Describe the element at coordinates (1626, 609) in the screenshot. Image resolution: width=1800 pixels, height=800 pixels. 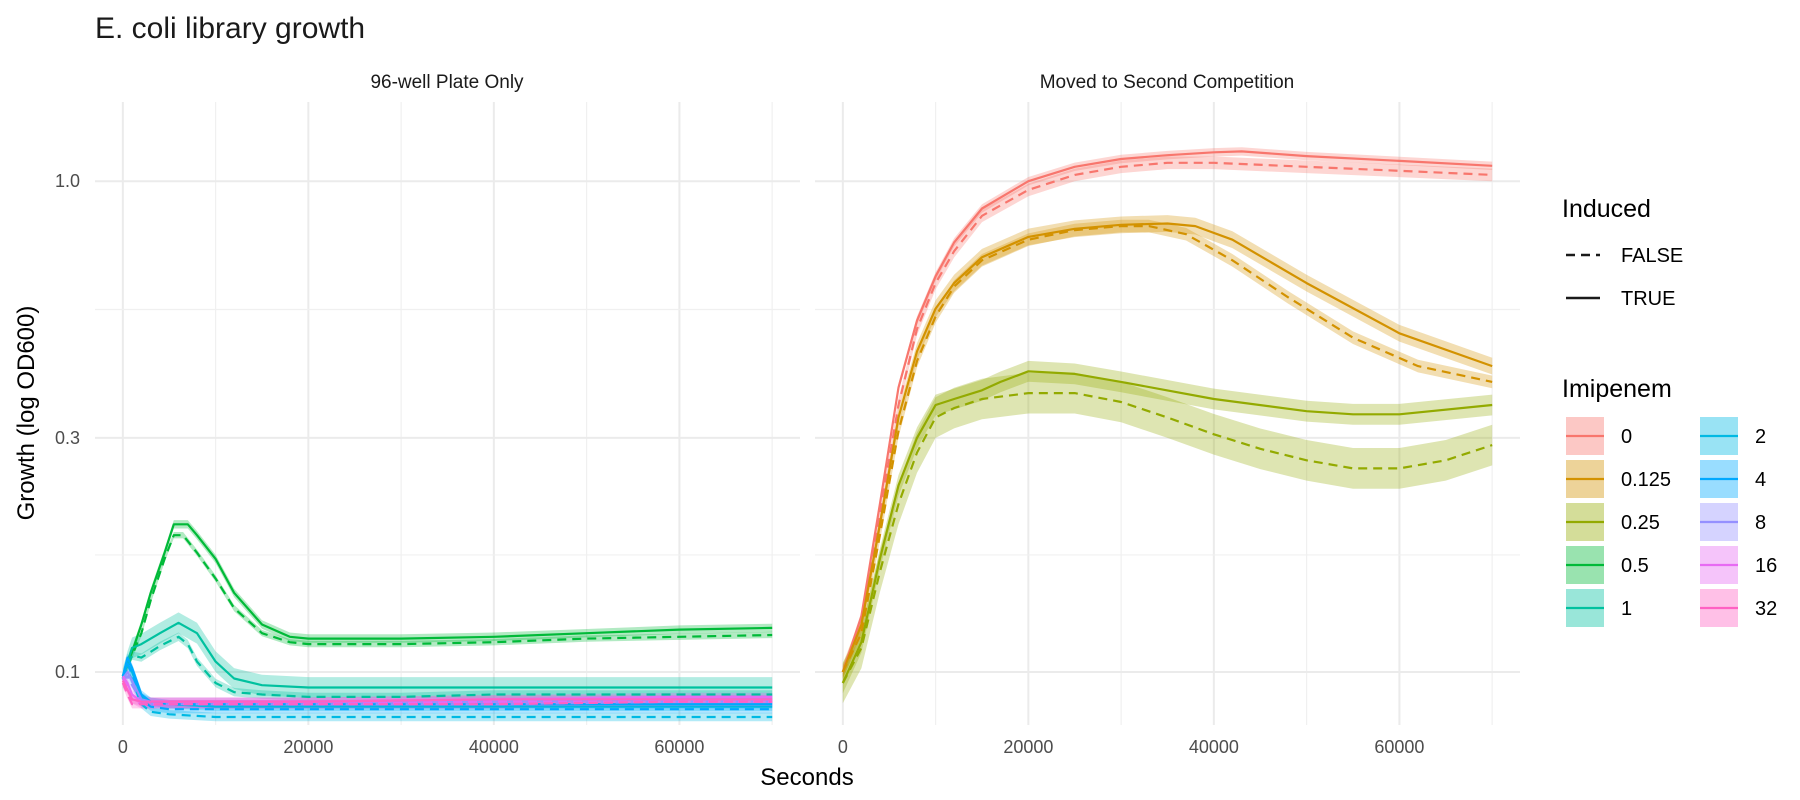
I see `legend-imipenem-label-1: 1` at that location.